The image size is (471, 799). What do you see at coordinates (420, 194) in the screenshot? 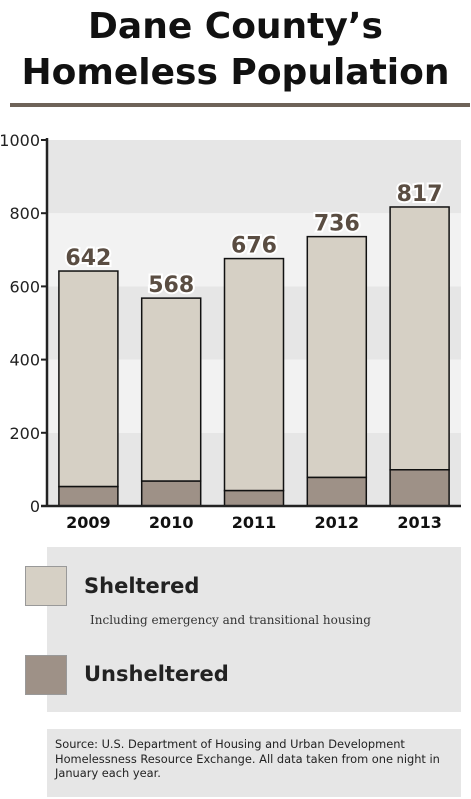
I see `value-label-2013: 817` at bounding box center [420, 194].